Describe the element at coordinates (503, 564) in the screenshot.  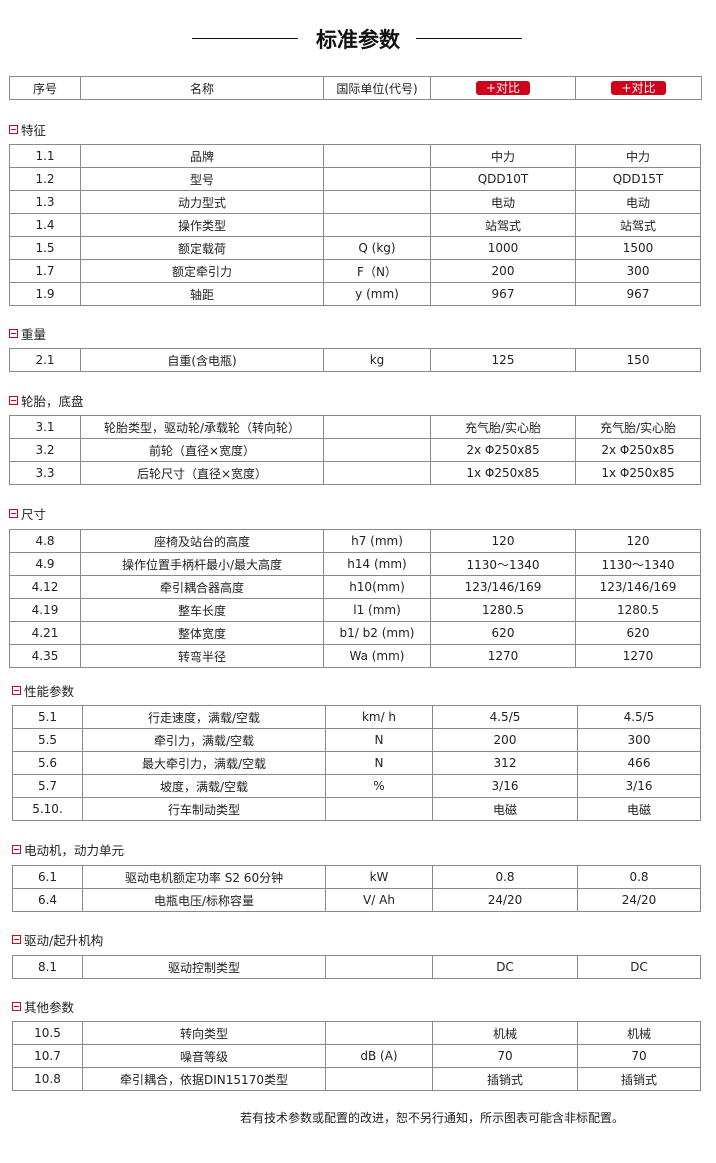
I see `spec-value-1: 1130～1340` at that location.